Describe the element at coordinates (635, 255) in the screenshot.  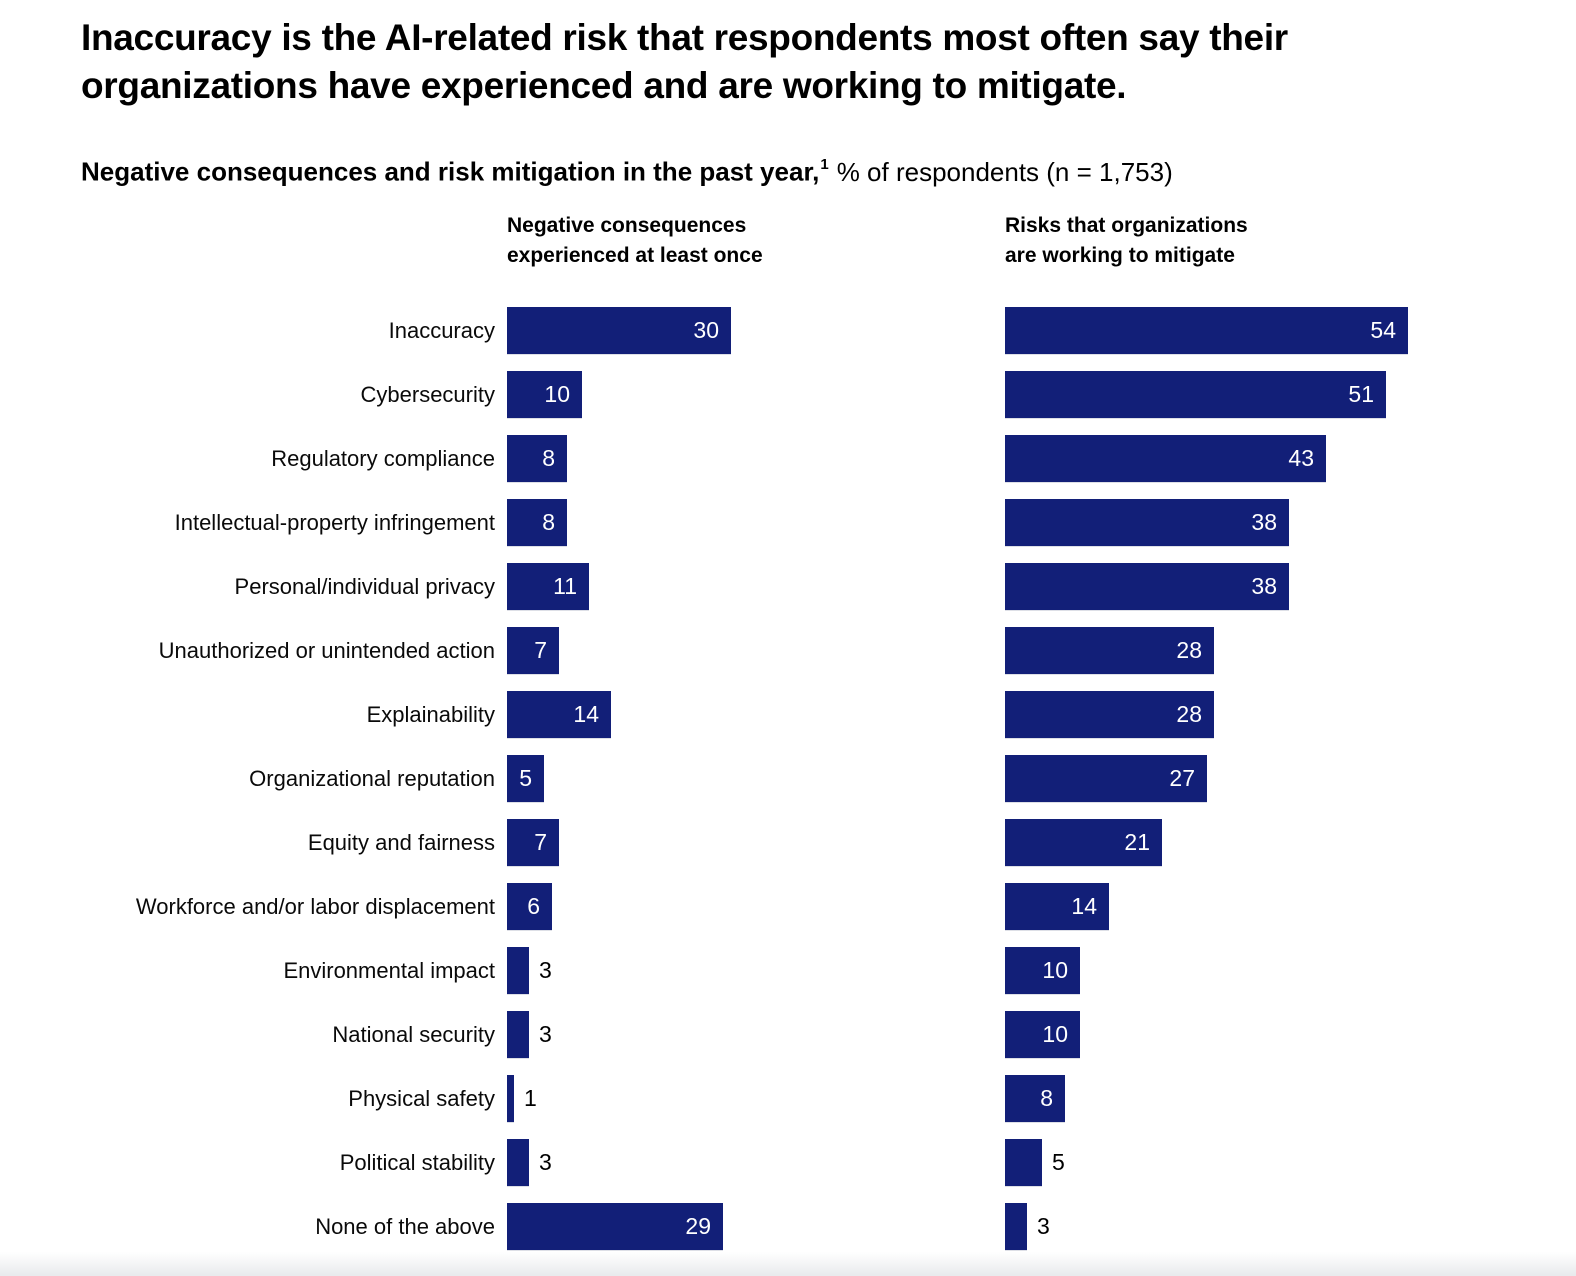
I see `column-header-line: experienced at least once` at that location.